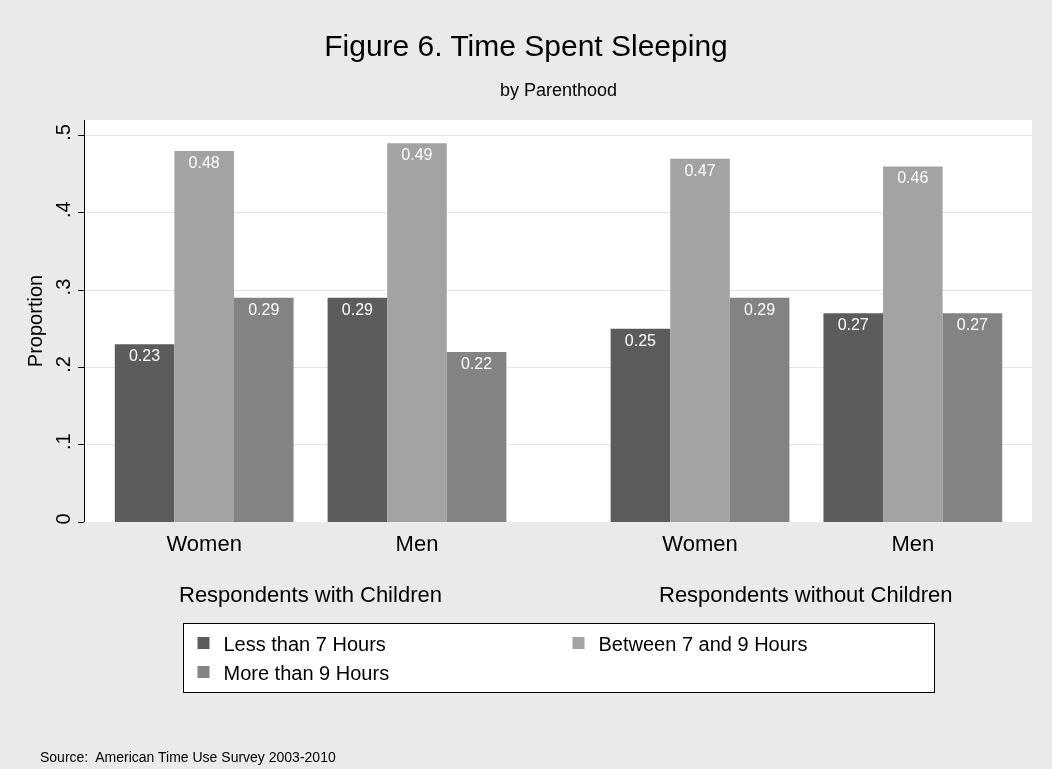  What do you see at coordinates (34, 321) in the screenshot?
I see `y-axis-title: Proportion` at bounding box center [34, 321].